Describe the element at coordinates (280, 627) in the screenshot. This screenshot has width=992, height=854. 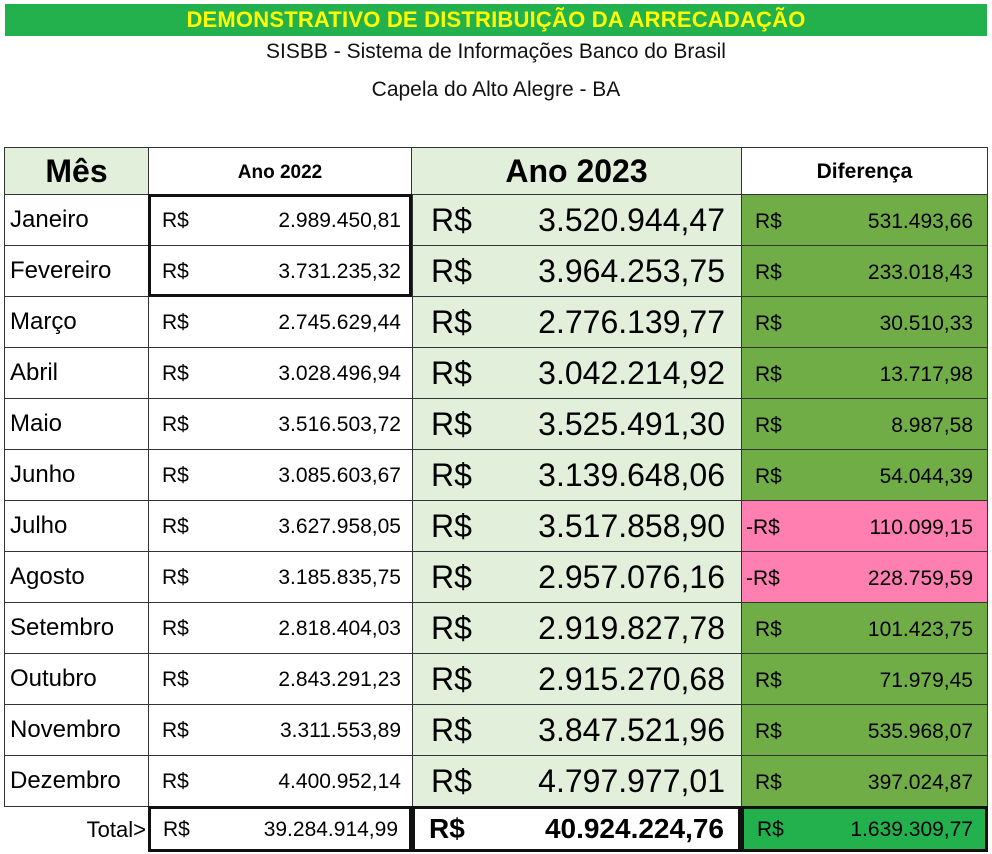
I see `ano-2022-cell: R$ 2.818.404,03` at that location.